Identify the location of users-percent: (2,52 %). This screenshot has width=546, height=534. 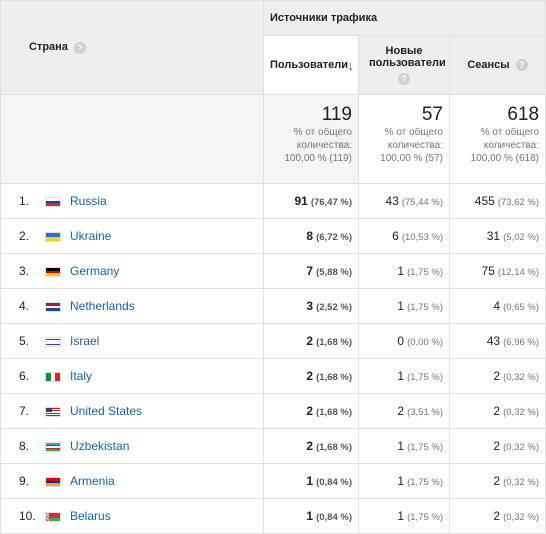
(334, 307).